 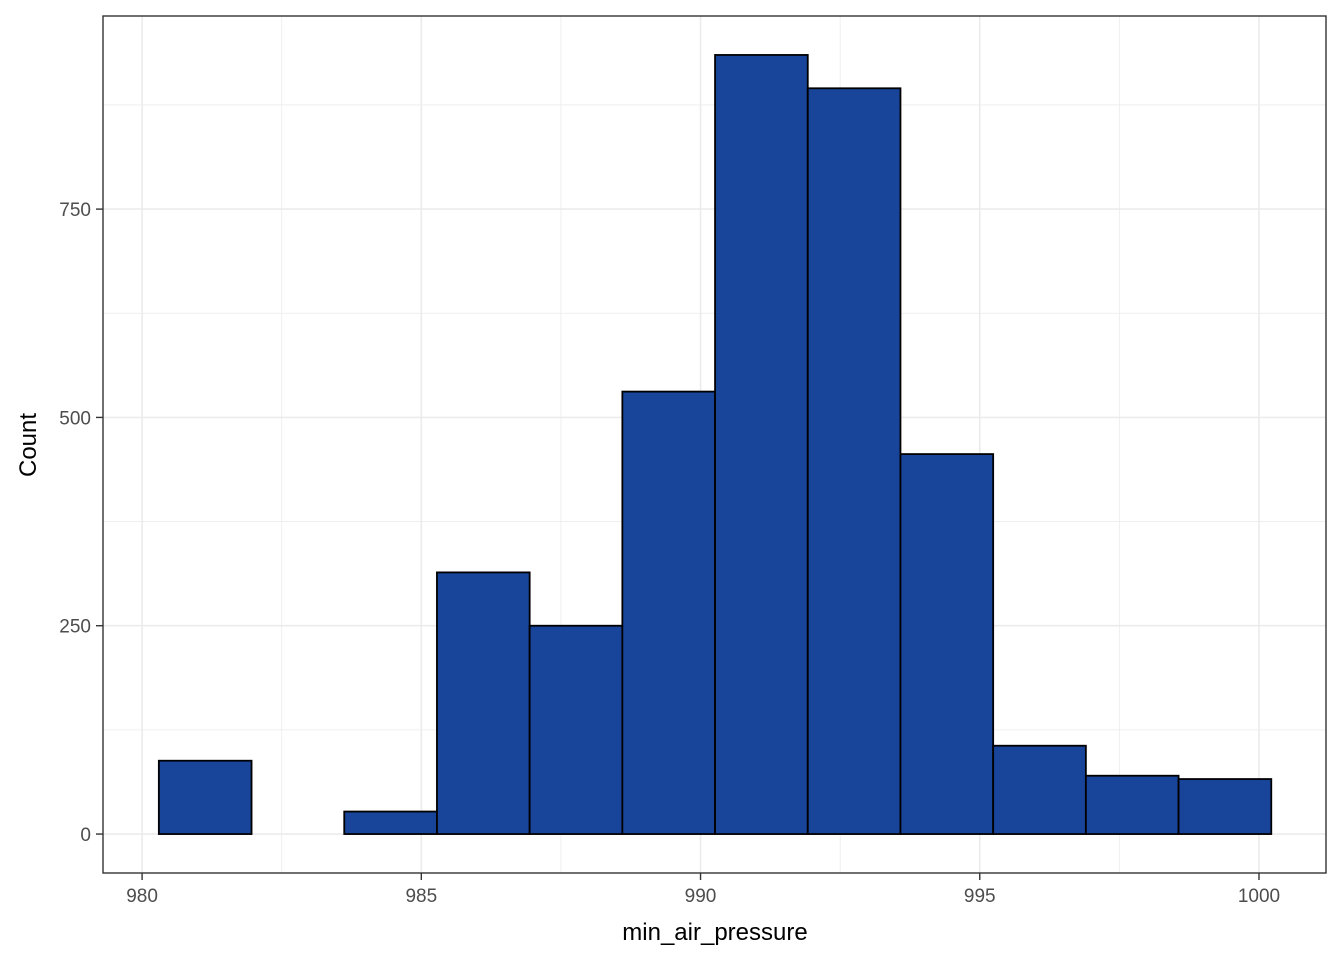 I want to click on y-axis-title: Count, so click(x=28, y=445).